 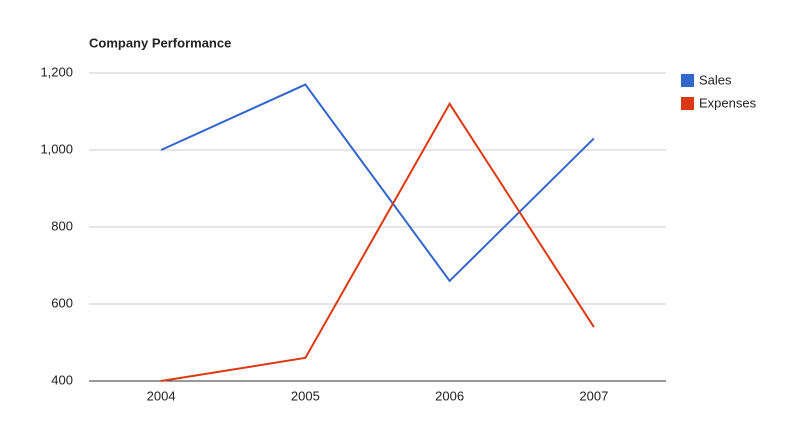 What do you see at coordinates (728, 102) in the screenshot?
I see `legend-label: Expenses` at bounding box center [728, 102].